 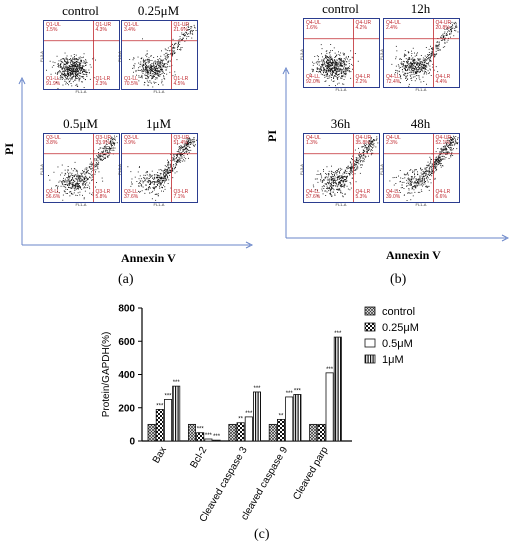 I want to click on quadrant-label: Q4-UR 4.2%, so click(x=364, y=26).